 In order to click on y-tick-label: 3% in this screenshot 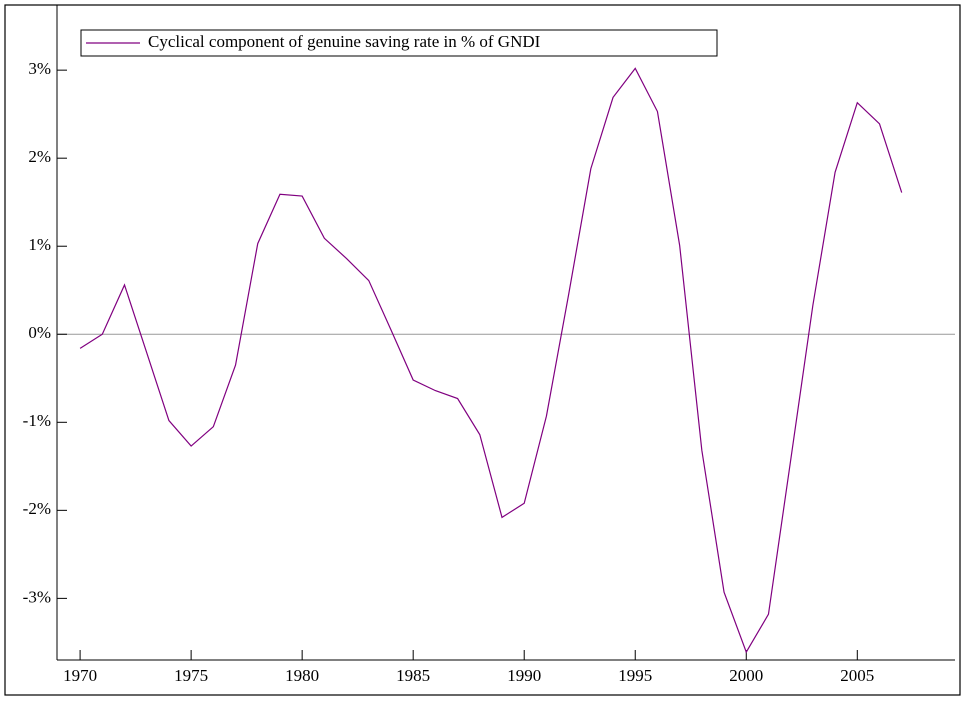, I will do `click(39, 68)`.